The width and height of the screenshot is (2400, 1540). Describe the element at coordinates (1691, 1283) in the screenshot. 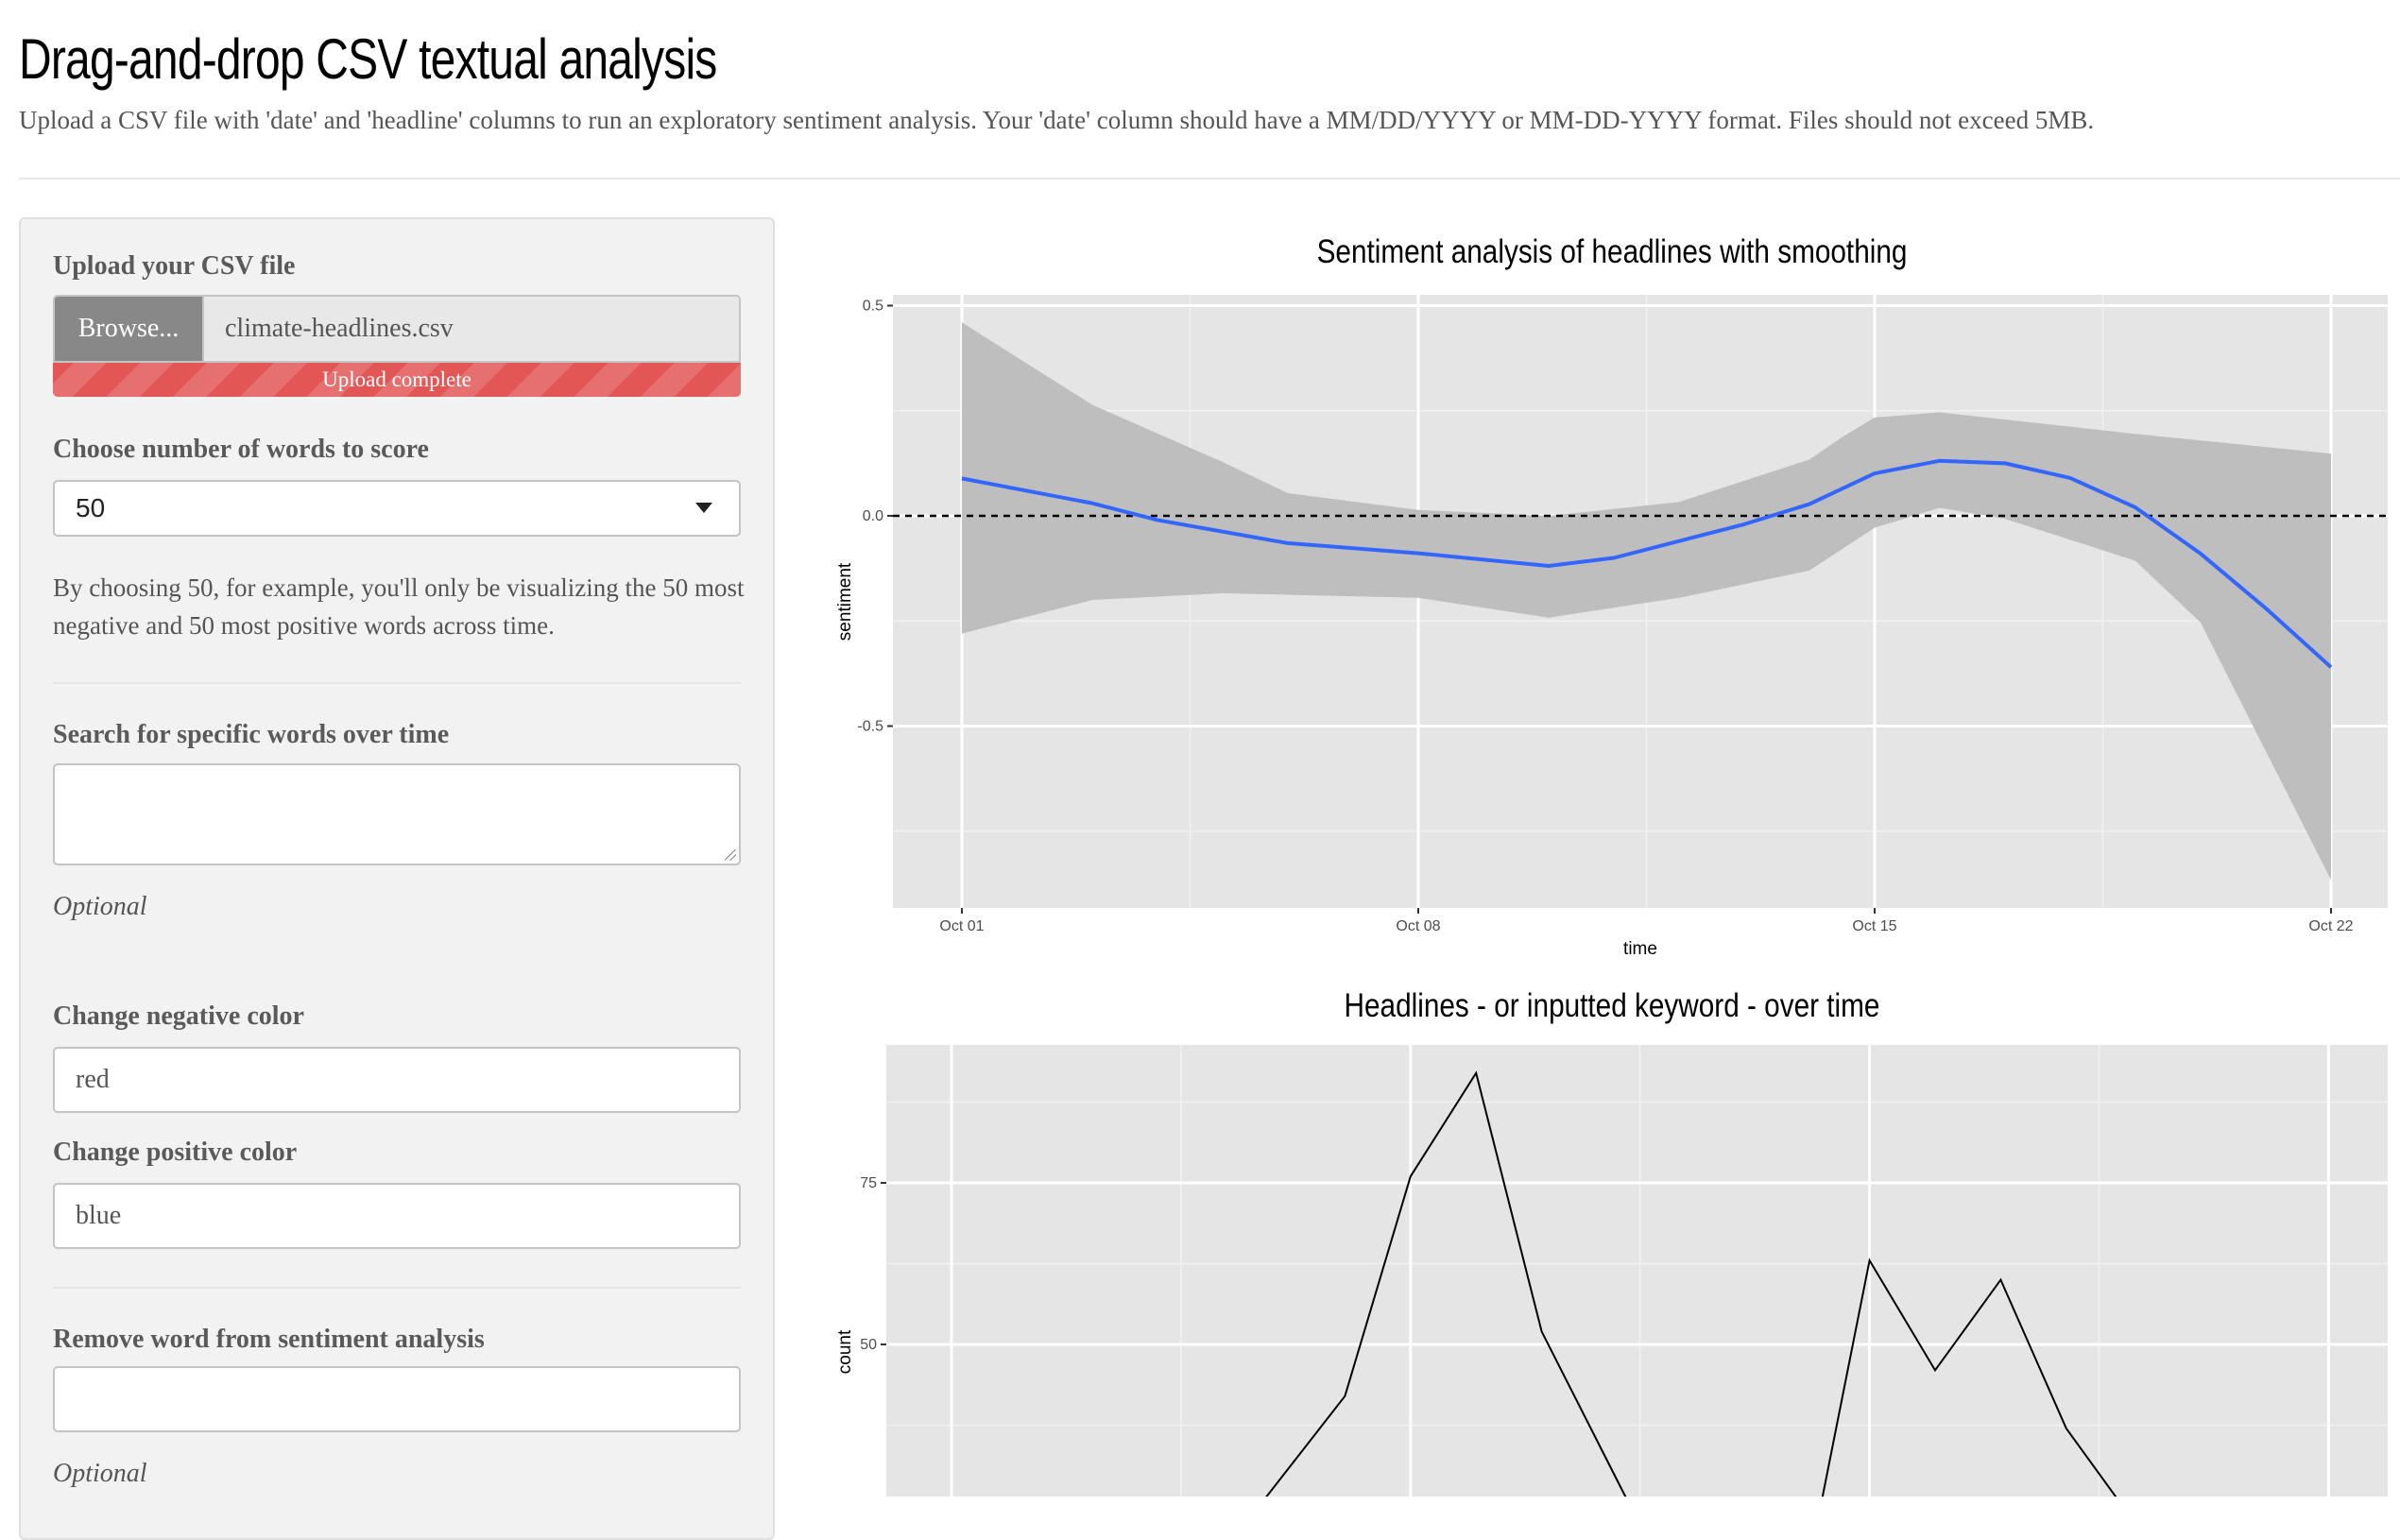

I see `headline-count-line` at that location.